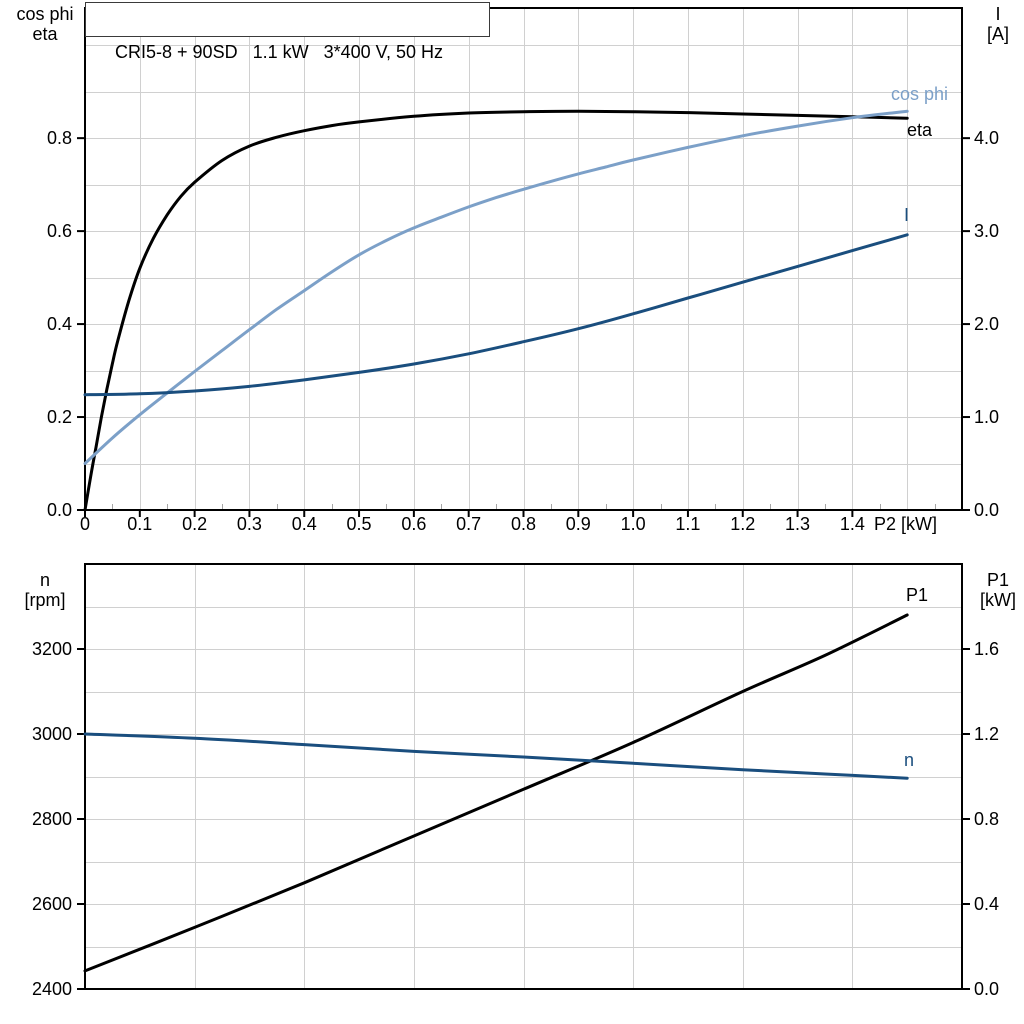 The image size is (1024, 1024). Describe the element at coordinates (52, 734) in the screenshot. I see `tick-label: 3000` at that location.